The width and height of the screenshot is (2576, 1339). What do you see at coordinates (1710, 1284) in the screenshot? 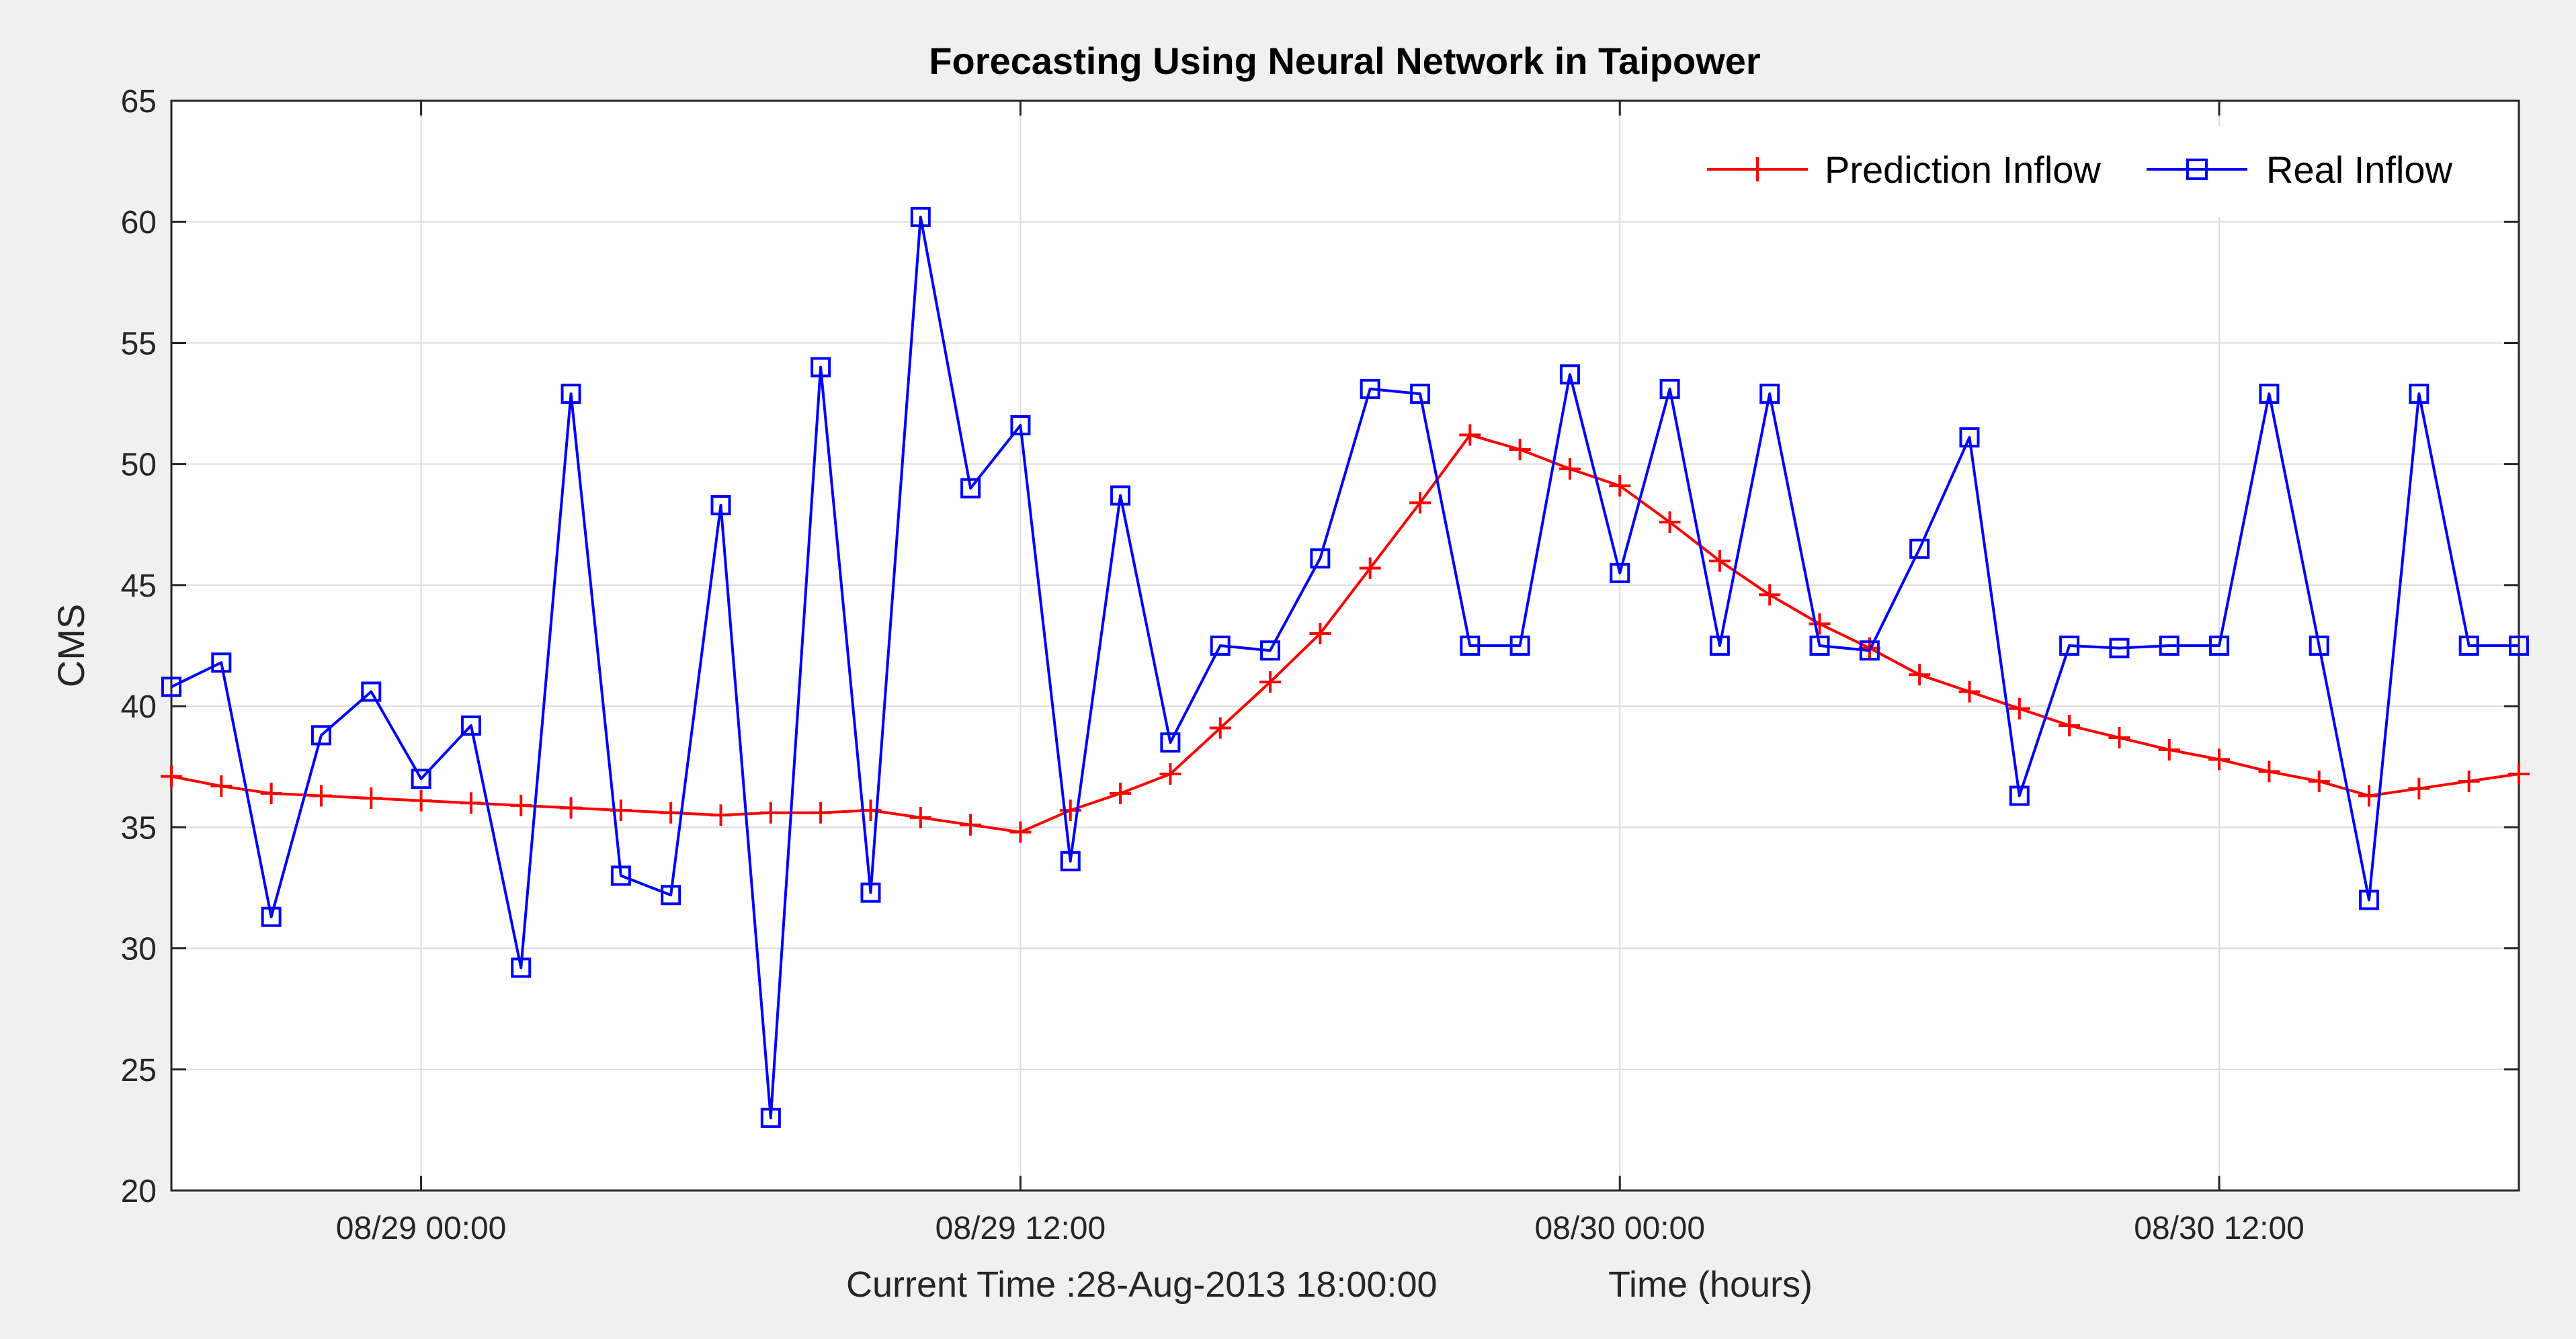
I see `x-axis-label: Time (hours)` at bounding box center [1710, 1284].